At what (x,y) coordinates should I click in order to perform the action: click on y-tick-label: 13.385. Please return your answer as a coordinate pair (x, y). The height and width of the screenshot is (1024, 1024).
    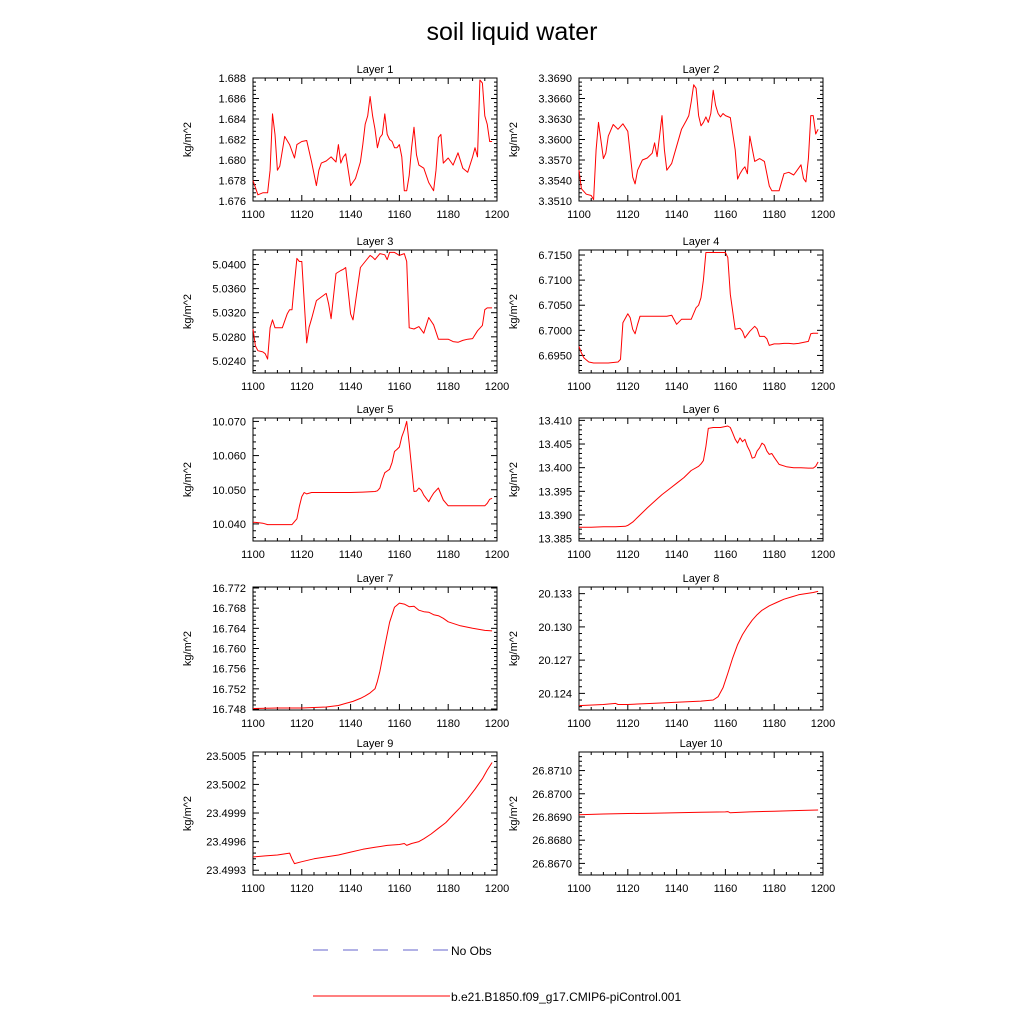
    Looking at the image, I should click on (555, 540).